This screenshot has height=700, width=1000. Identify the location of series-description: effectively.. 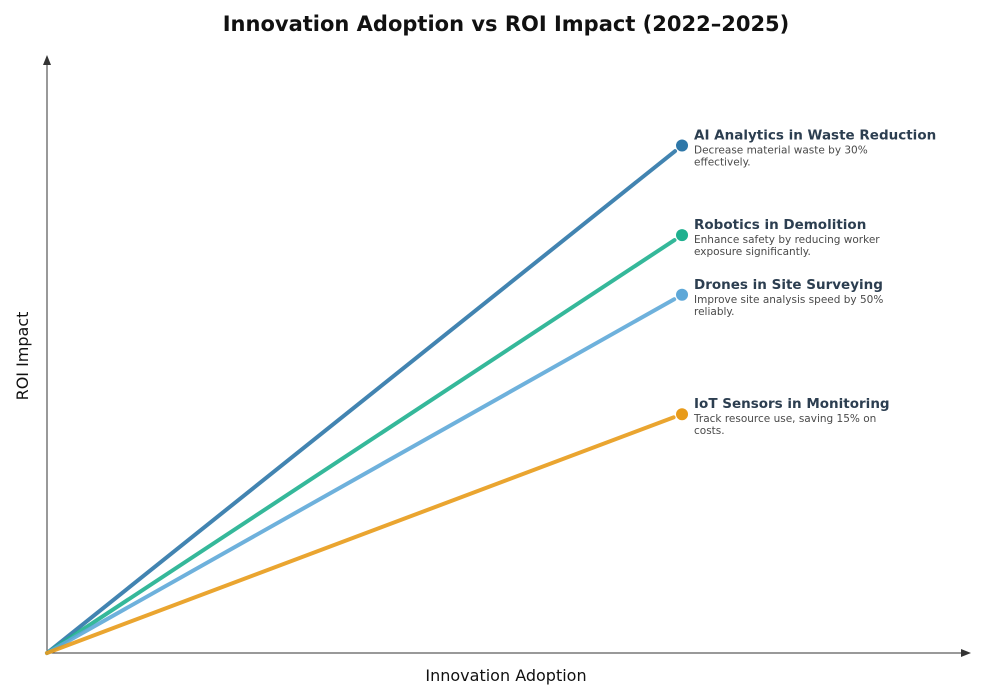
(722, 163).